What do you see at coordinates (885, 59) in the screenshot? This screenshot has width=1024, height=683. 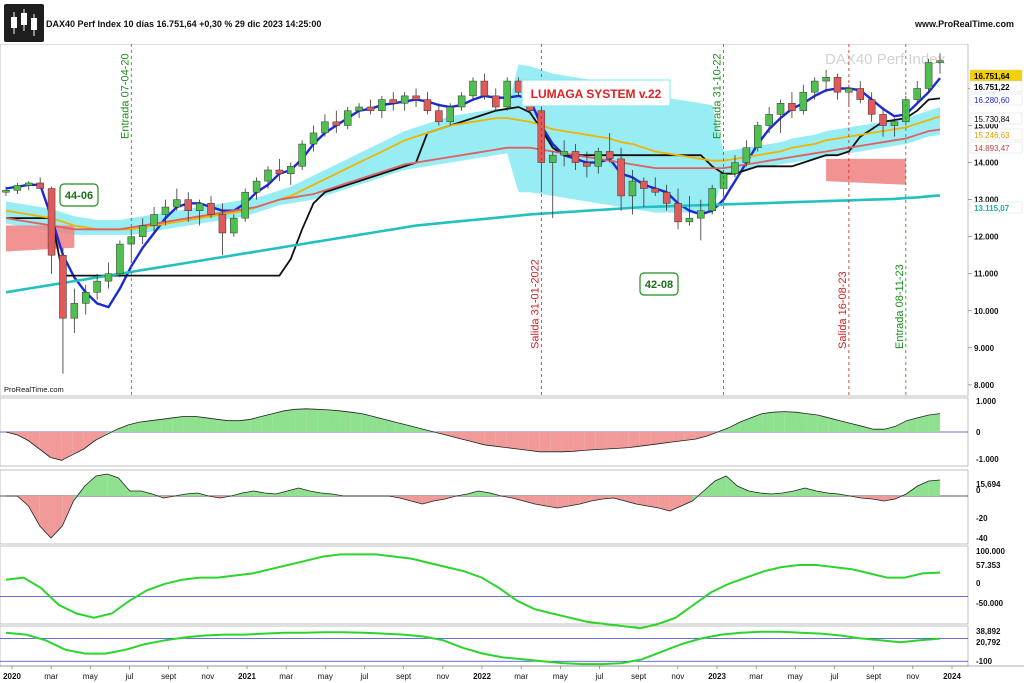 I see `watermark-text: DAX40 Perf Index` at bounding box center [885, 59].